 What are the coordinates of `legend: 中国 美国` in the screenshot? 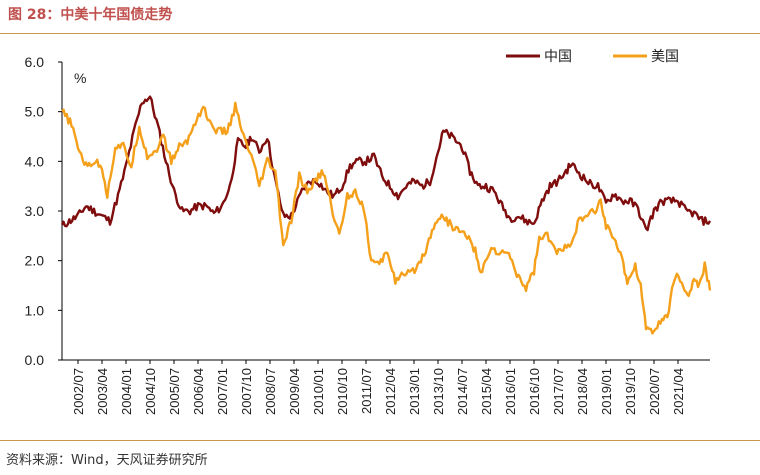 It's located at (592, 57).